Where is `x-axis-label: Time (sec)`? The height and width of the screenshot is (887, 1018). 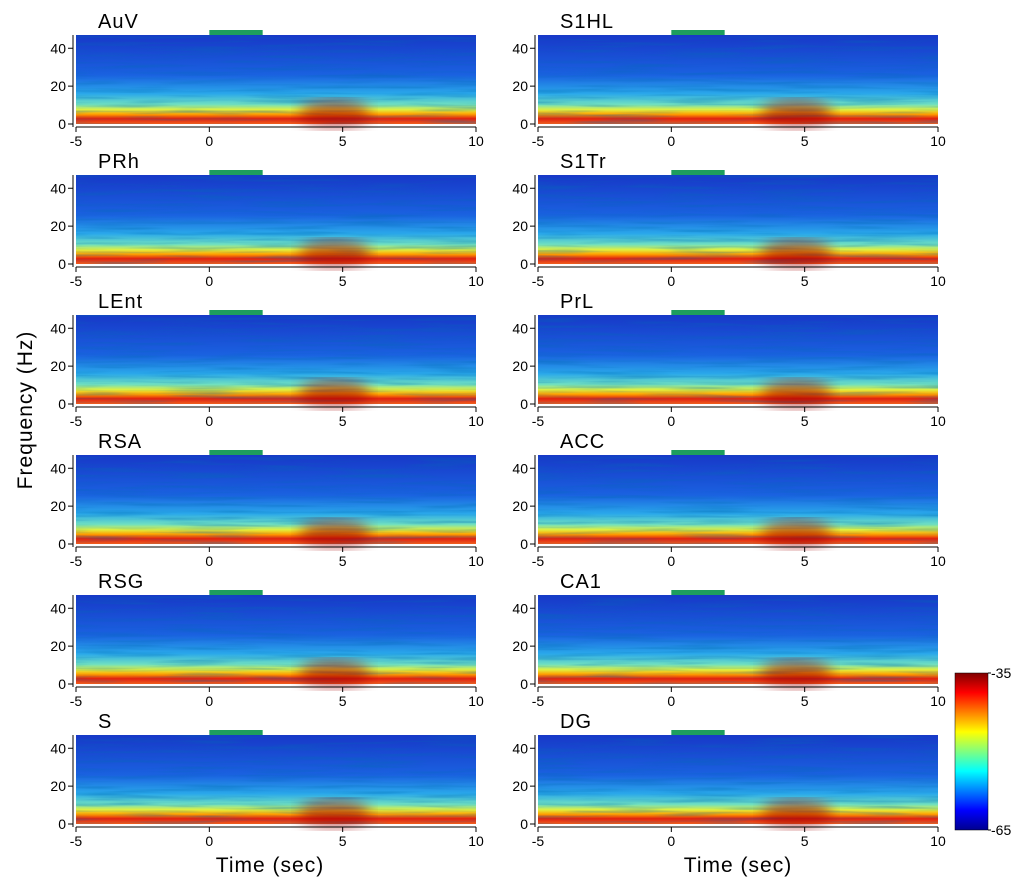
x-axis-label: Time (sec) is located at coordinates (738, 865).